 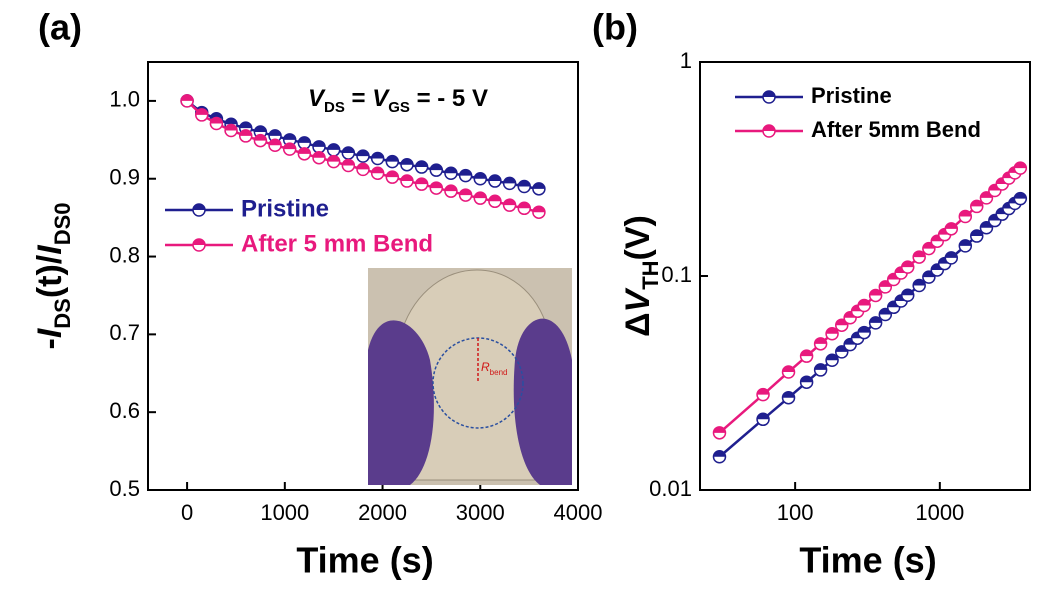 What do you see at coordinates (60, 27) in the screenshot?
I see `panel-label: (a)` at bounding box center [60, 27].